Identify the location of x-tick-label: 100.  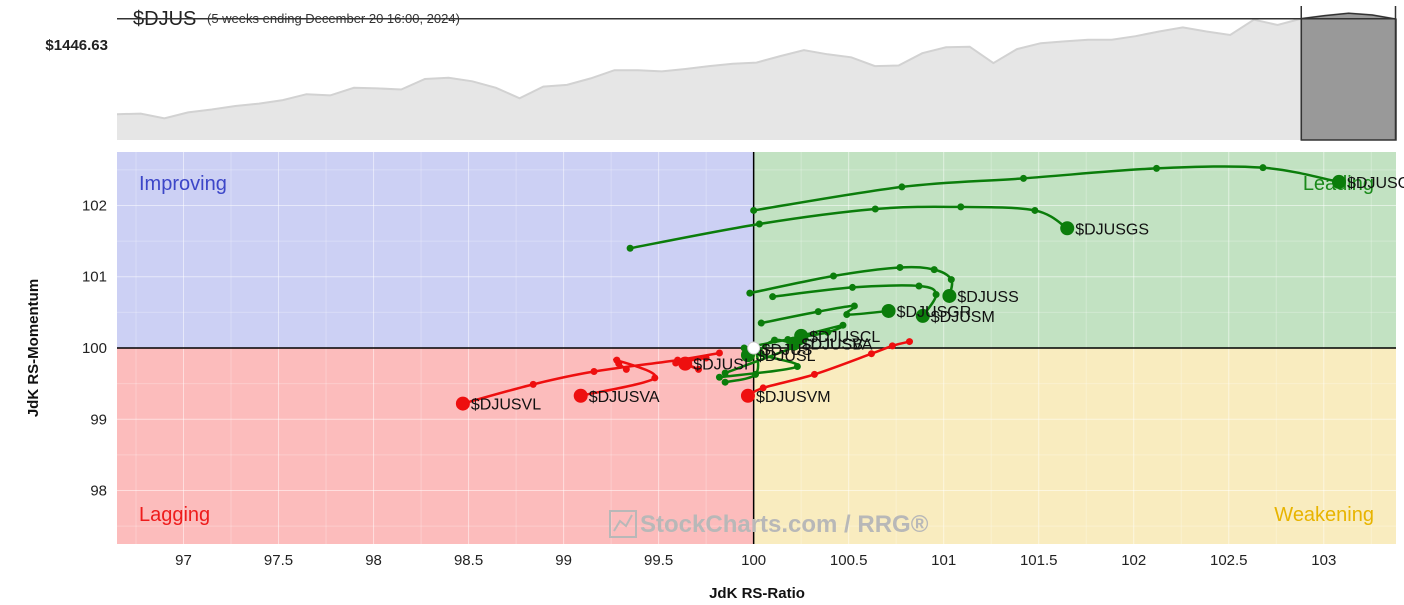
(753, 560).